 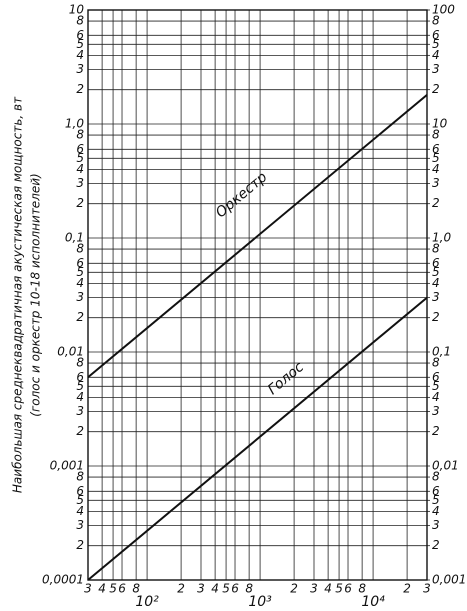 What do you see at coordinates (74, 124) in the screenshot?
I see `y-tick-label: 1,0` at bounding box center [74, 124].